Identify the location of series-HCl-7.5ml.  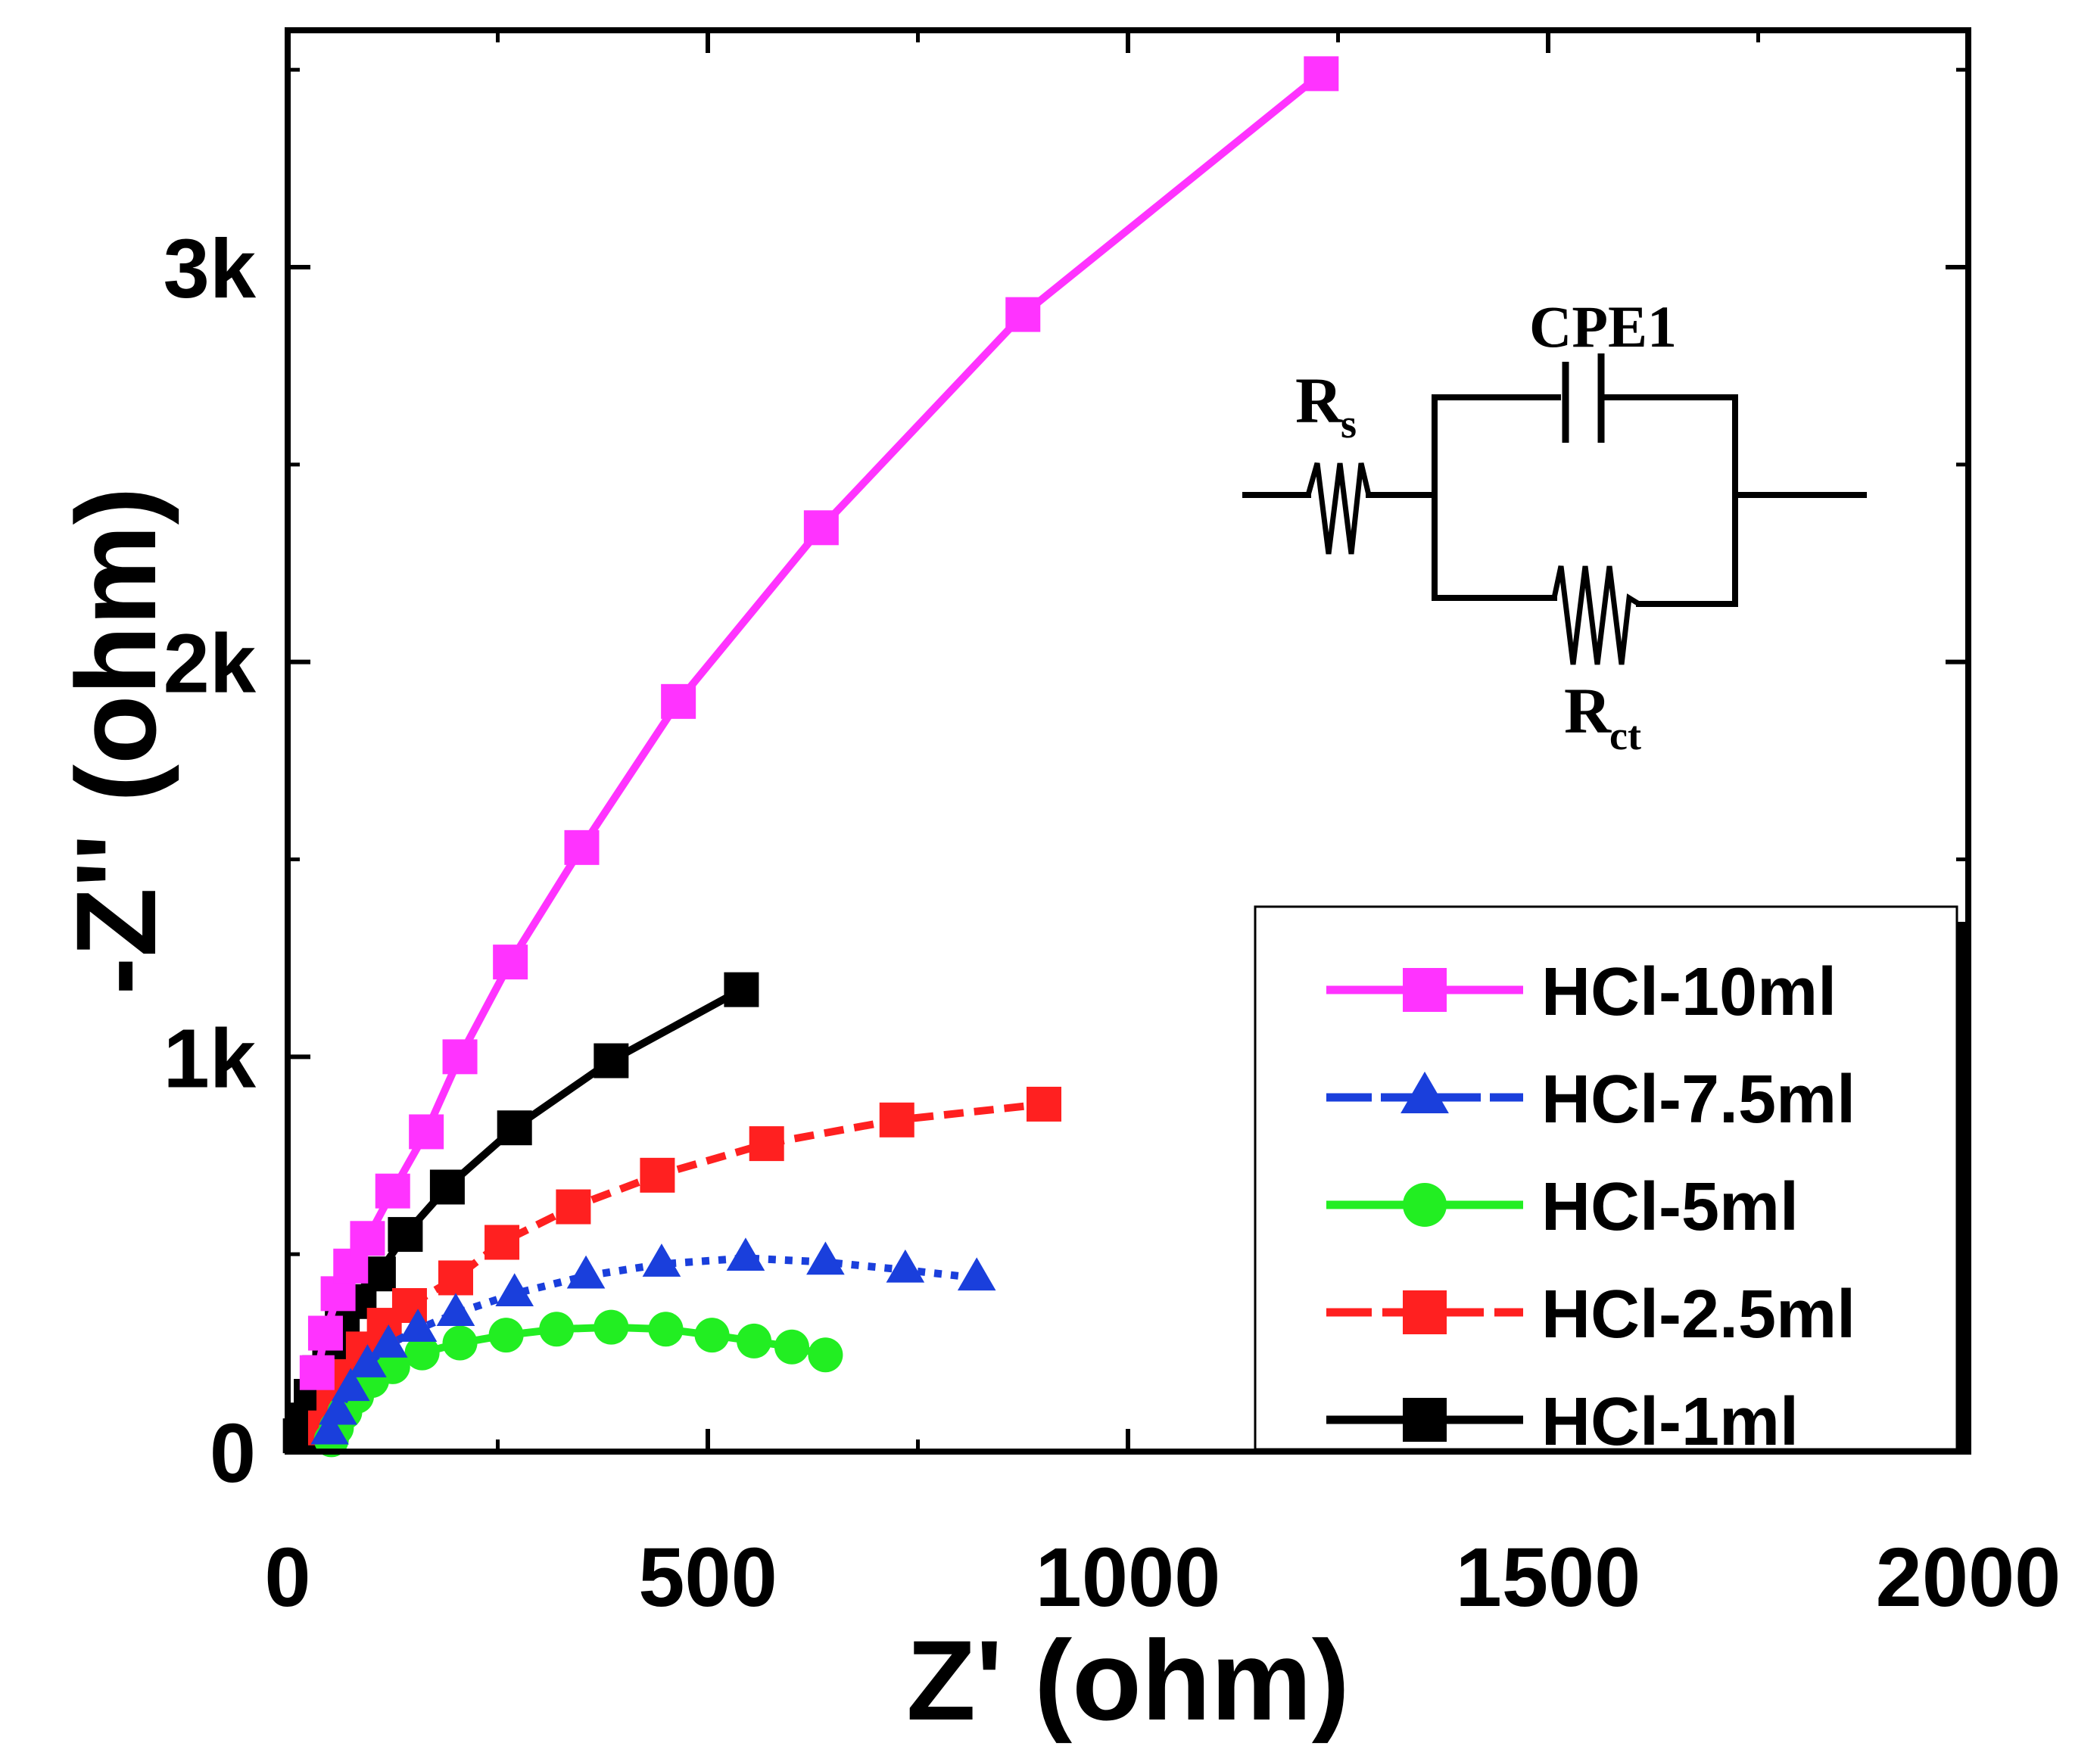
(653, 1341).